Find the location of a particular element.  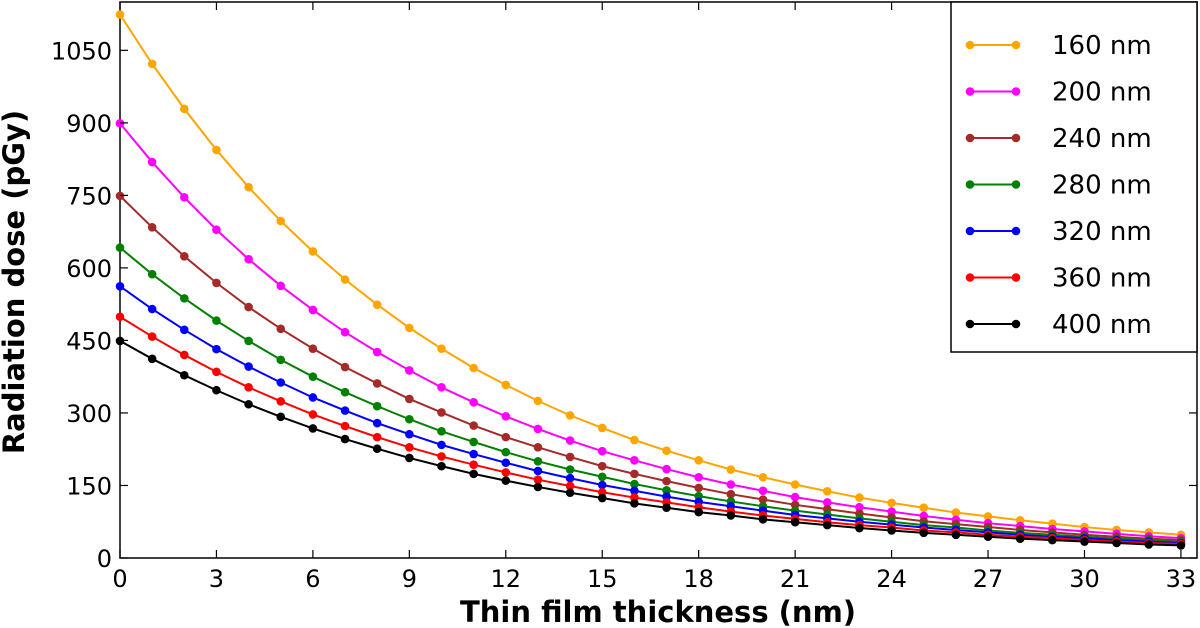

y-tick-label: 300 is located at coordinates (89, 414).